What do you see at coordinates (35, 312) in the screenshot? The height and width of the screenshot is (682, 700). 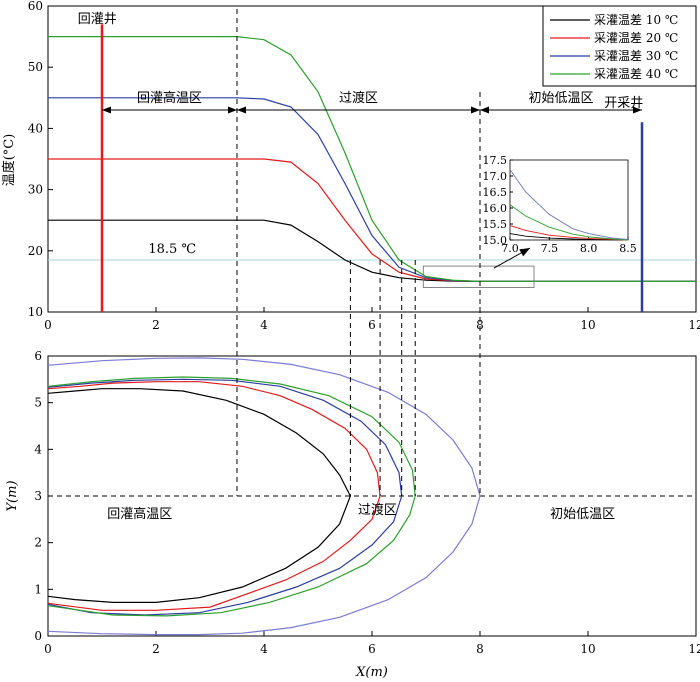 I see `top-y-tick-label: 10` at bounding box center [35, 312].